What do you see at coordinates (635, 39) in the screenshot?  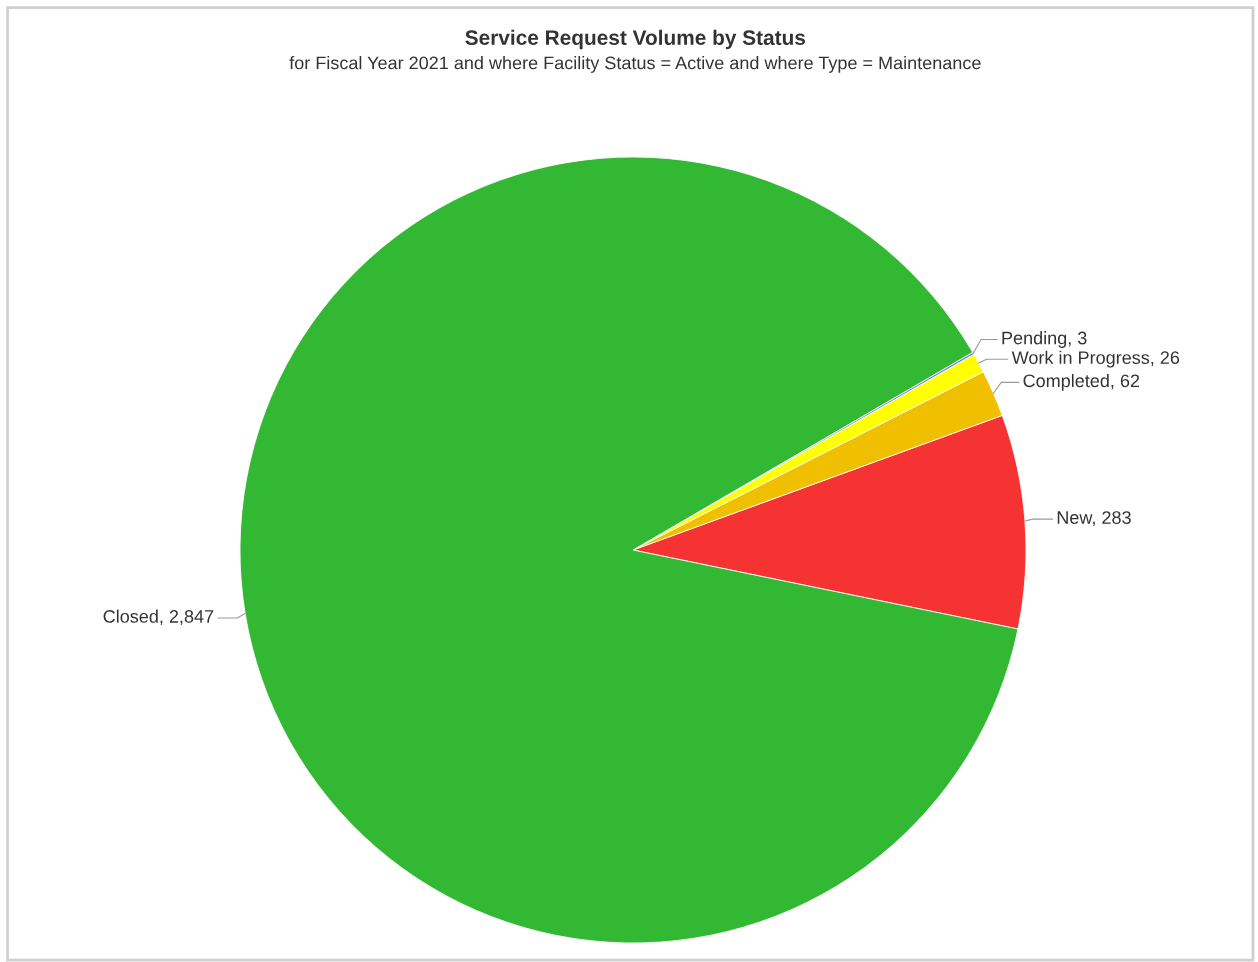 I see `chart-title: Service Request Volume by Status` at bounding box center [635, 39].